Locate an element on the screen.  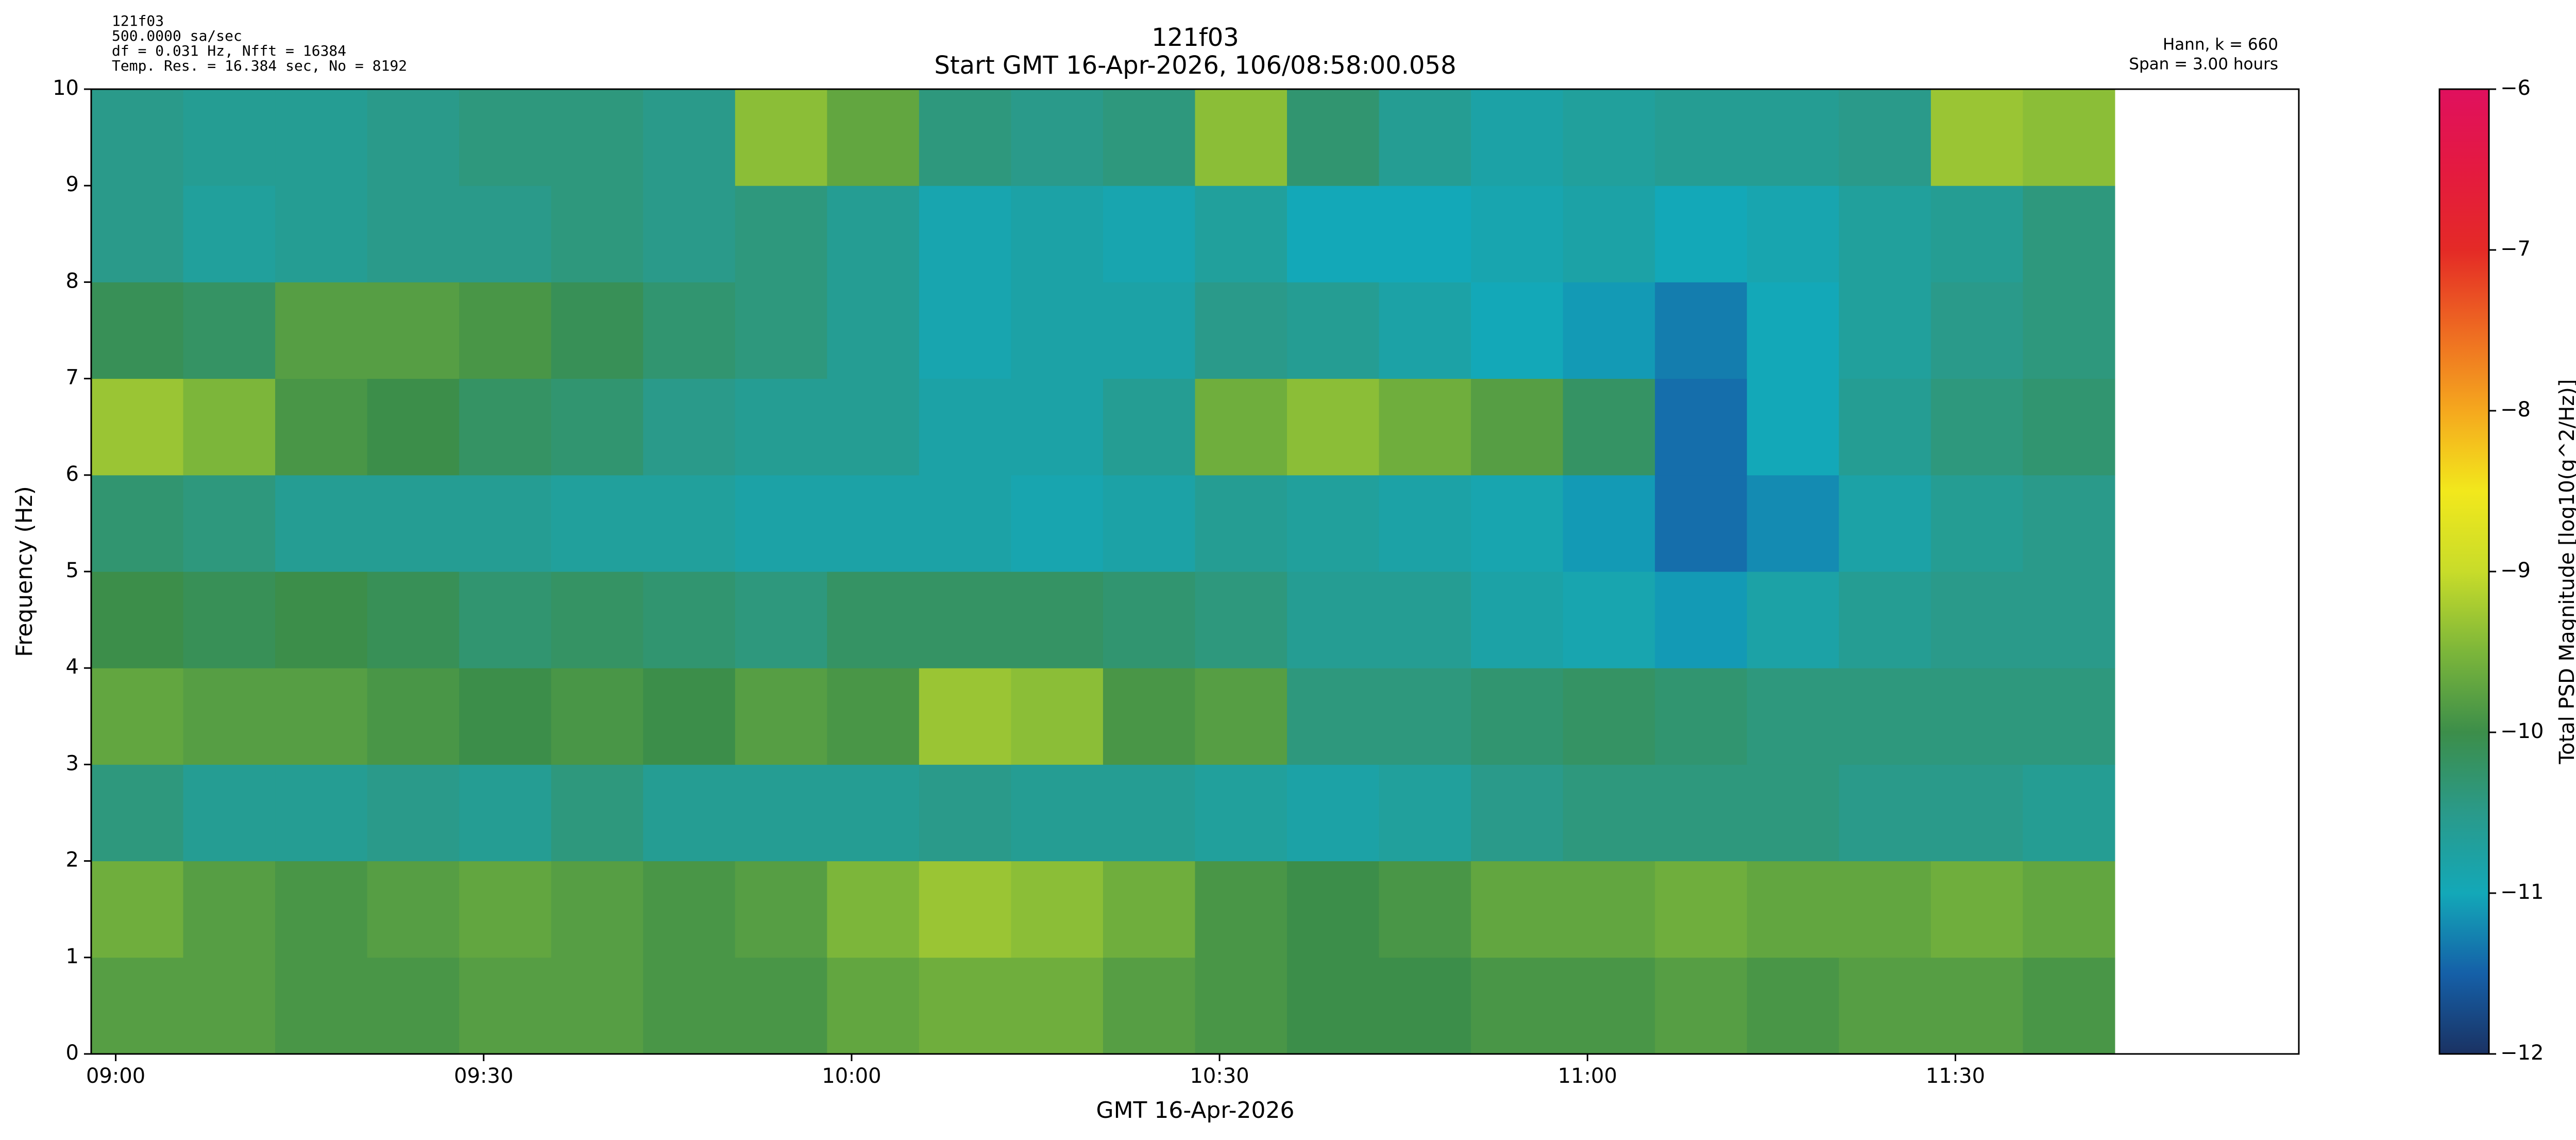
info-text: Temp. Res. = 16.384 sec, No = 8192 is located at coordinates (259, 65).